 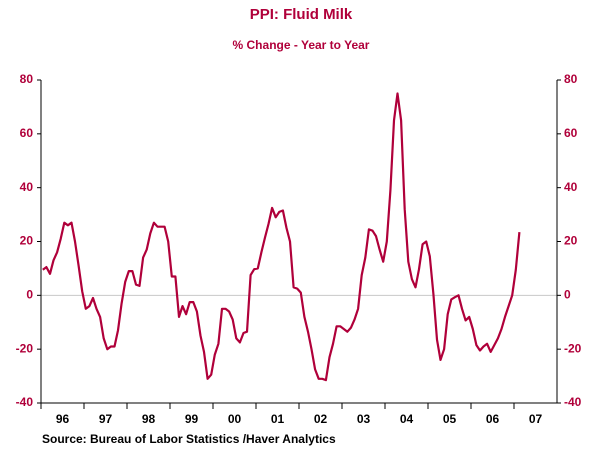 What do you see at coordinates (25, 402) in the screenshot?
I see `y-tick-label: -40` at bounding box center [25, 402].